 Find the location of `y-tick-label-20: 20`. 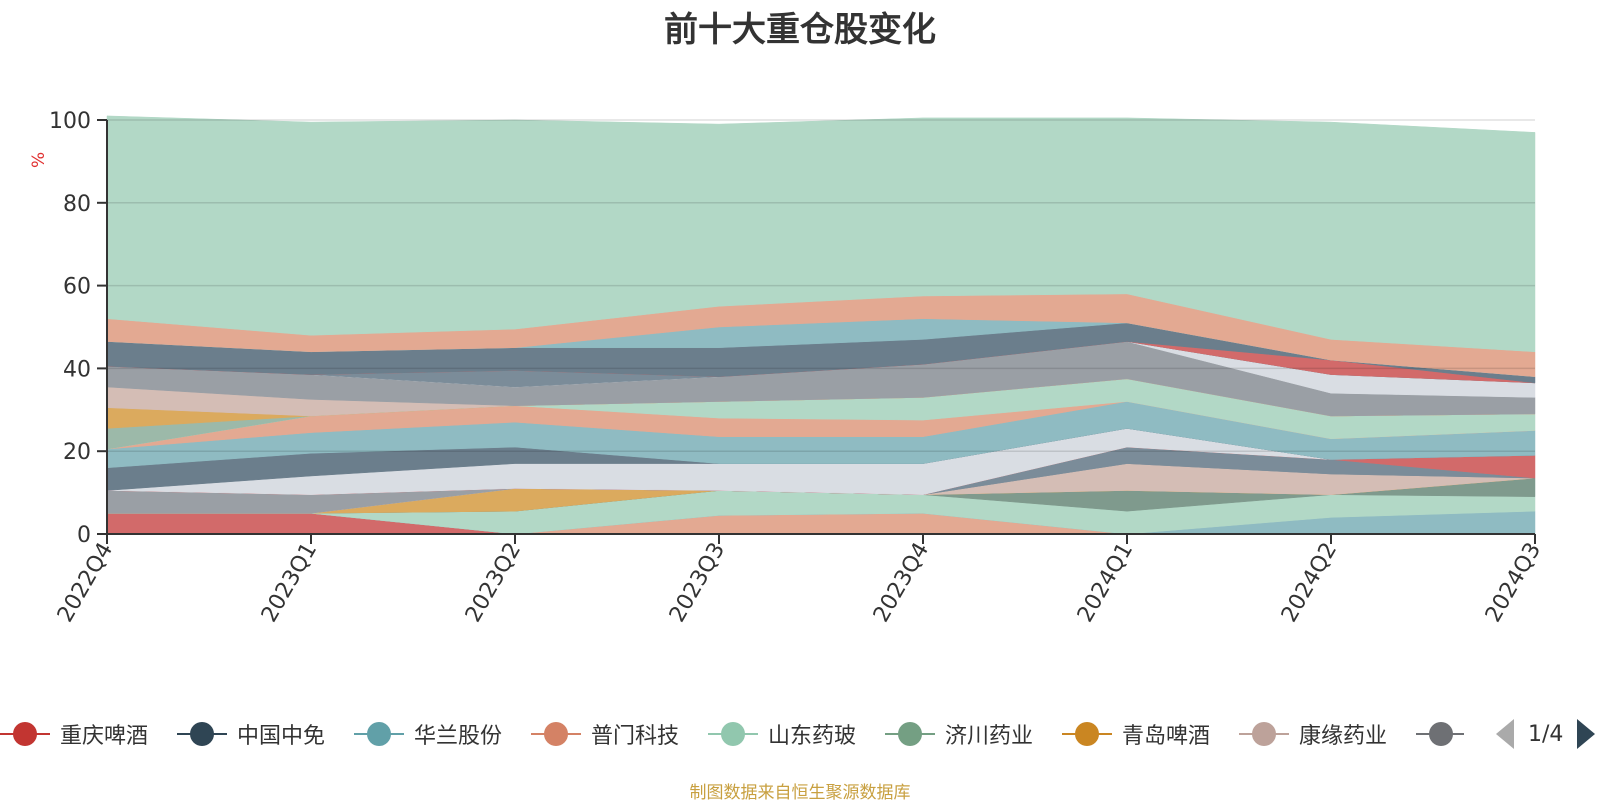

y-tick-label-20: 20 is located at coordinates (77, 452).